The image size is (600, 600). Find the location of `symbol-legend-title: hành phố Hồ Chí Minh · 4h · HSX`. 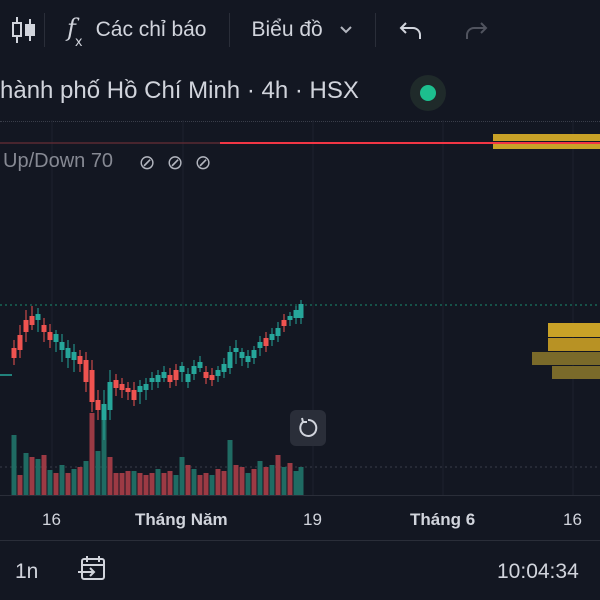

symbol-legend-title: hành phố Hồ Chí Minh · 4h · HSX is located at coordinates (179, 90).